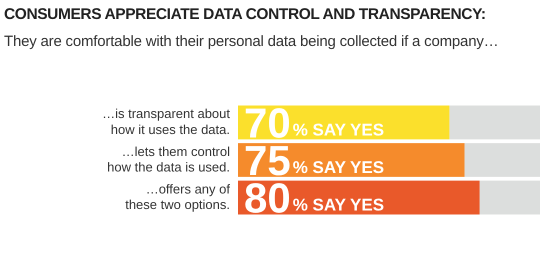  Describe the element at coordinates (177, 196) in the screenshot. I see `y-tick-label: …offers any of these two options.` at that location.